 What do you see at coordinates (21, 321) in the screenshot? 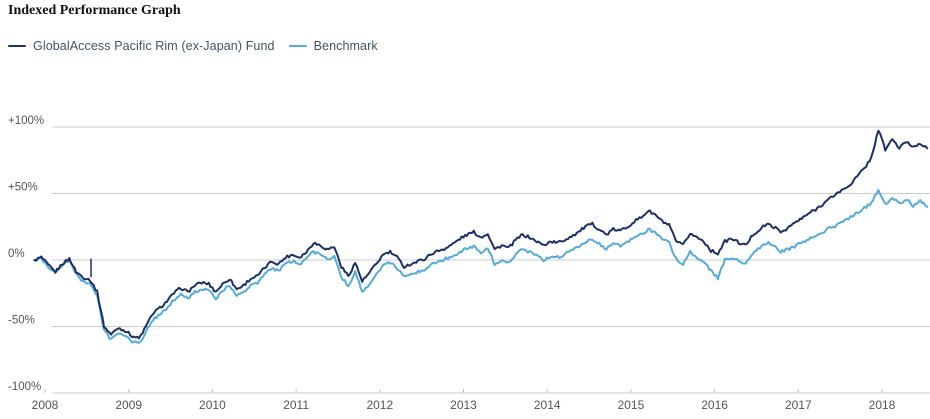
I see `y-axis-label: -50%` at bounding box center [21, 321].